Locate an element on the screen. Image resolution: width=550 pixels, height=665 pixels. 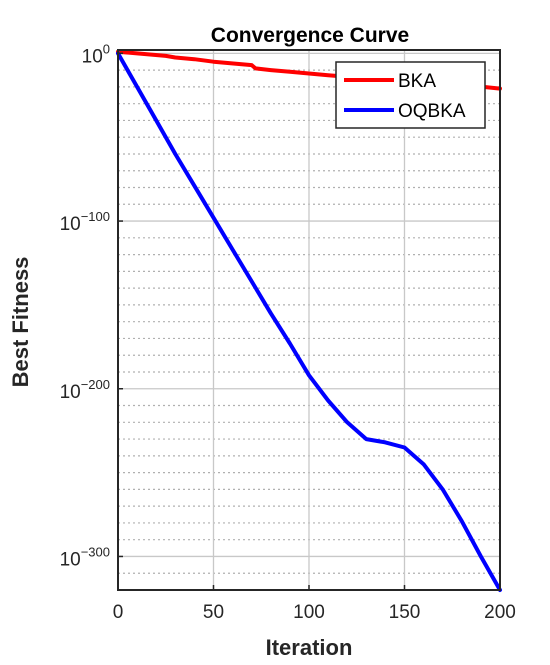
legend-label-oqbka: OQBKA is located at coordinates (432, 111).